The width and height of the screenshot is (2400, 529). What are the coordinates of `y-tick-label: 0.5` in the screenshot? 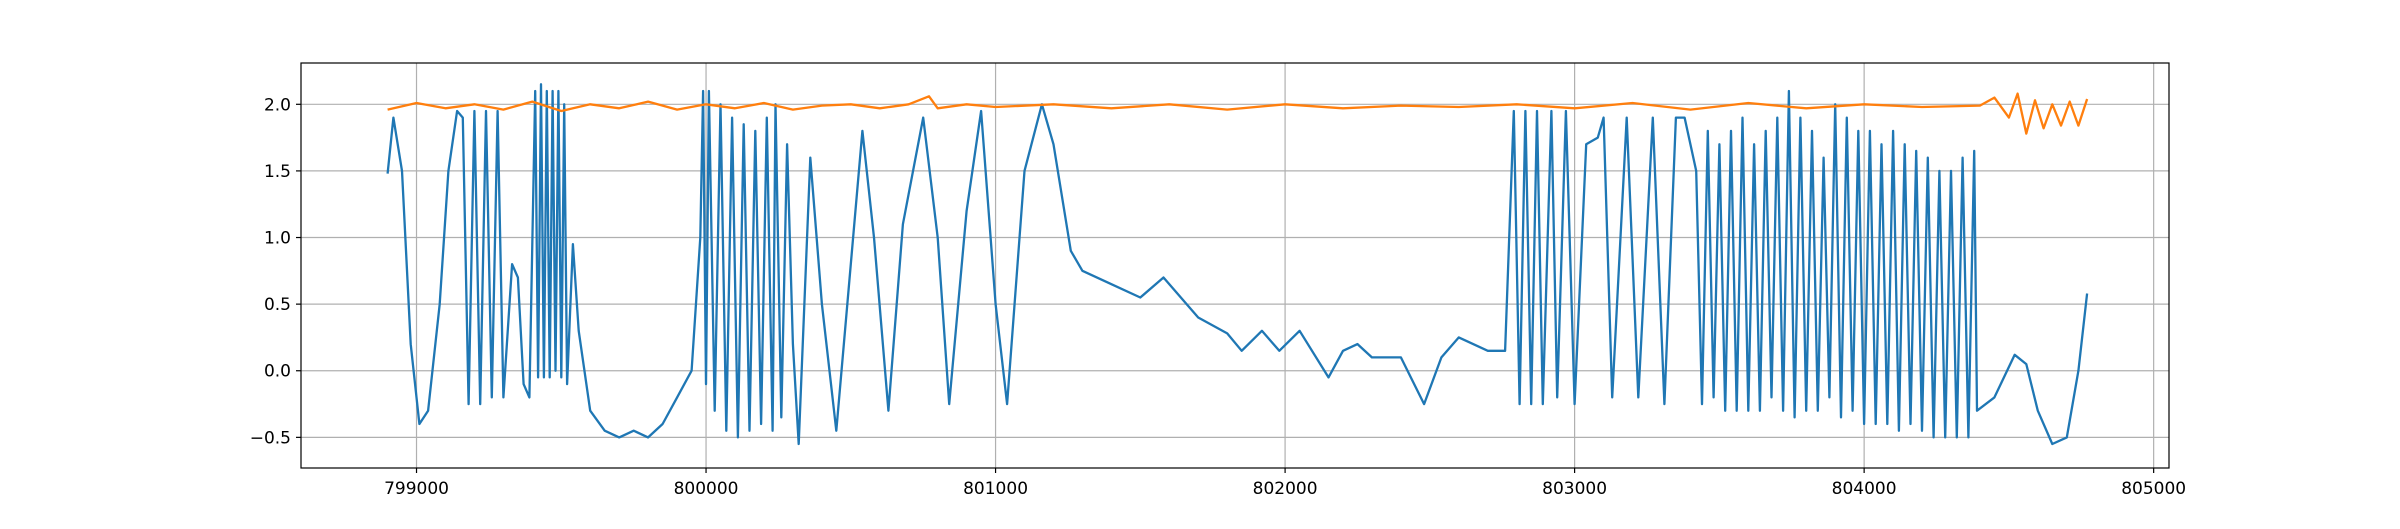 It's located at (277, 305).